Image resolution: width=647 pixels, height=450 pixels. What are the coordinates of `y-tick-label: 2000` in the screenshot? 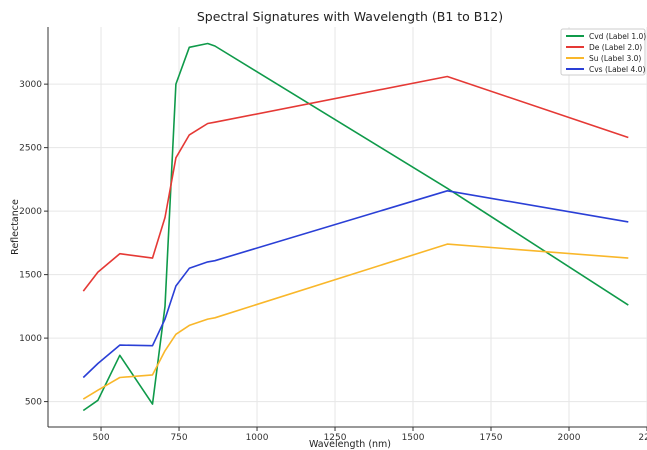 It's located at (30, 212).